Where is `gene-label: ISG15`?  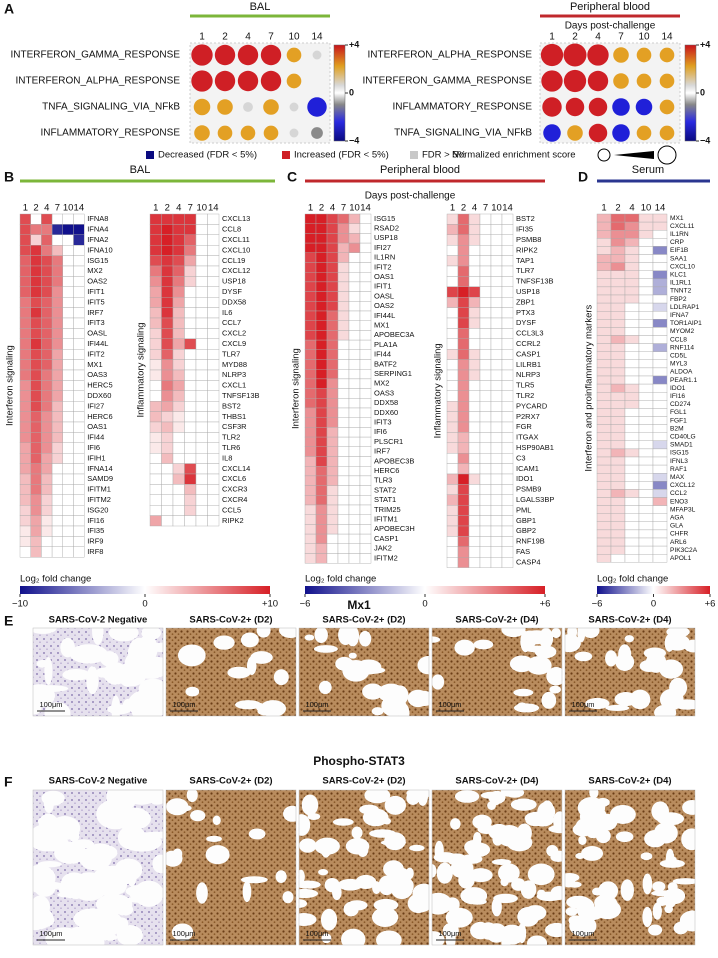 gene-label: ISG15 is located at coordinates (97, 260).